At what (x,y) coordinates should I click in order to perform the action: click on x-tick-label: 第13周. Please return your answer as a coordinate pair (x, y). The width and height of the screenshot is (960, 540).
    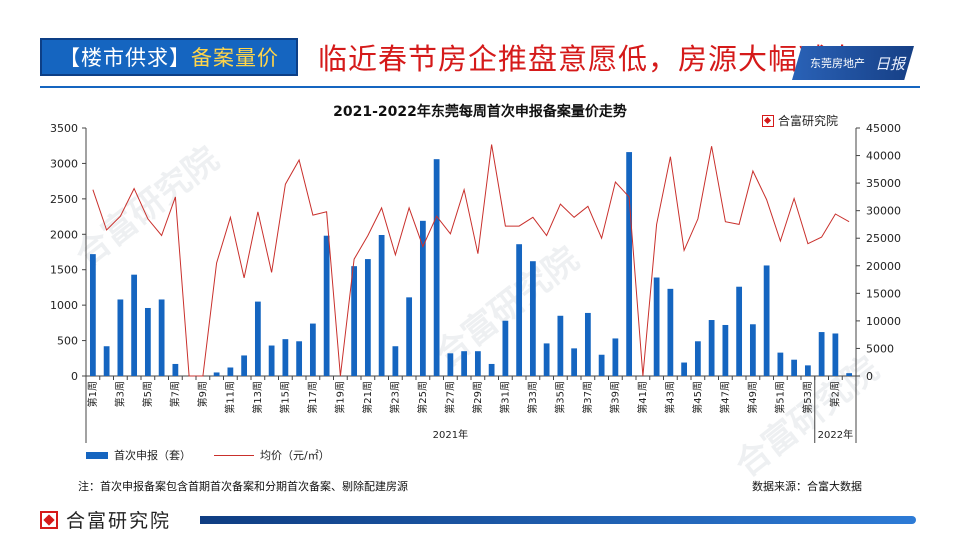
    Looking at the image, I should click on (257, 397).